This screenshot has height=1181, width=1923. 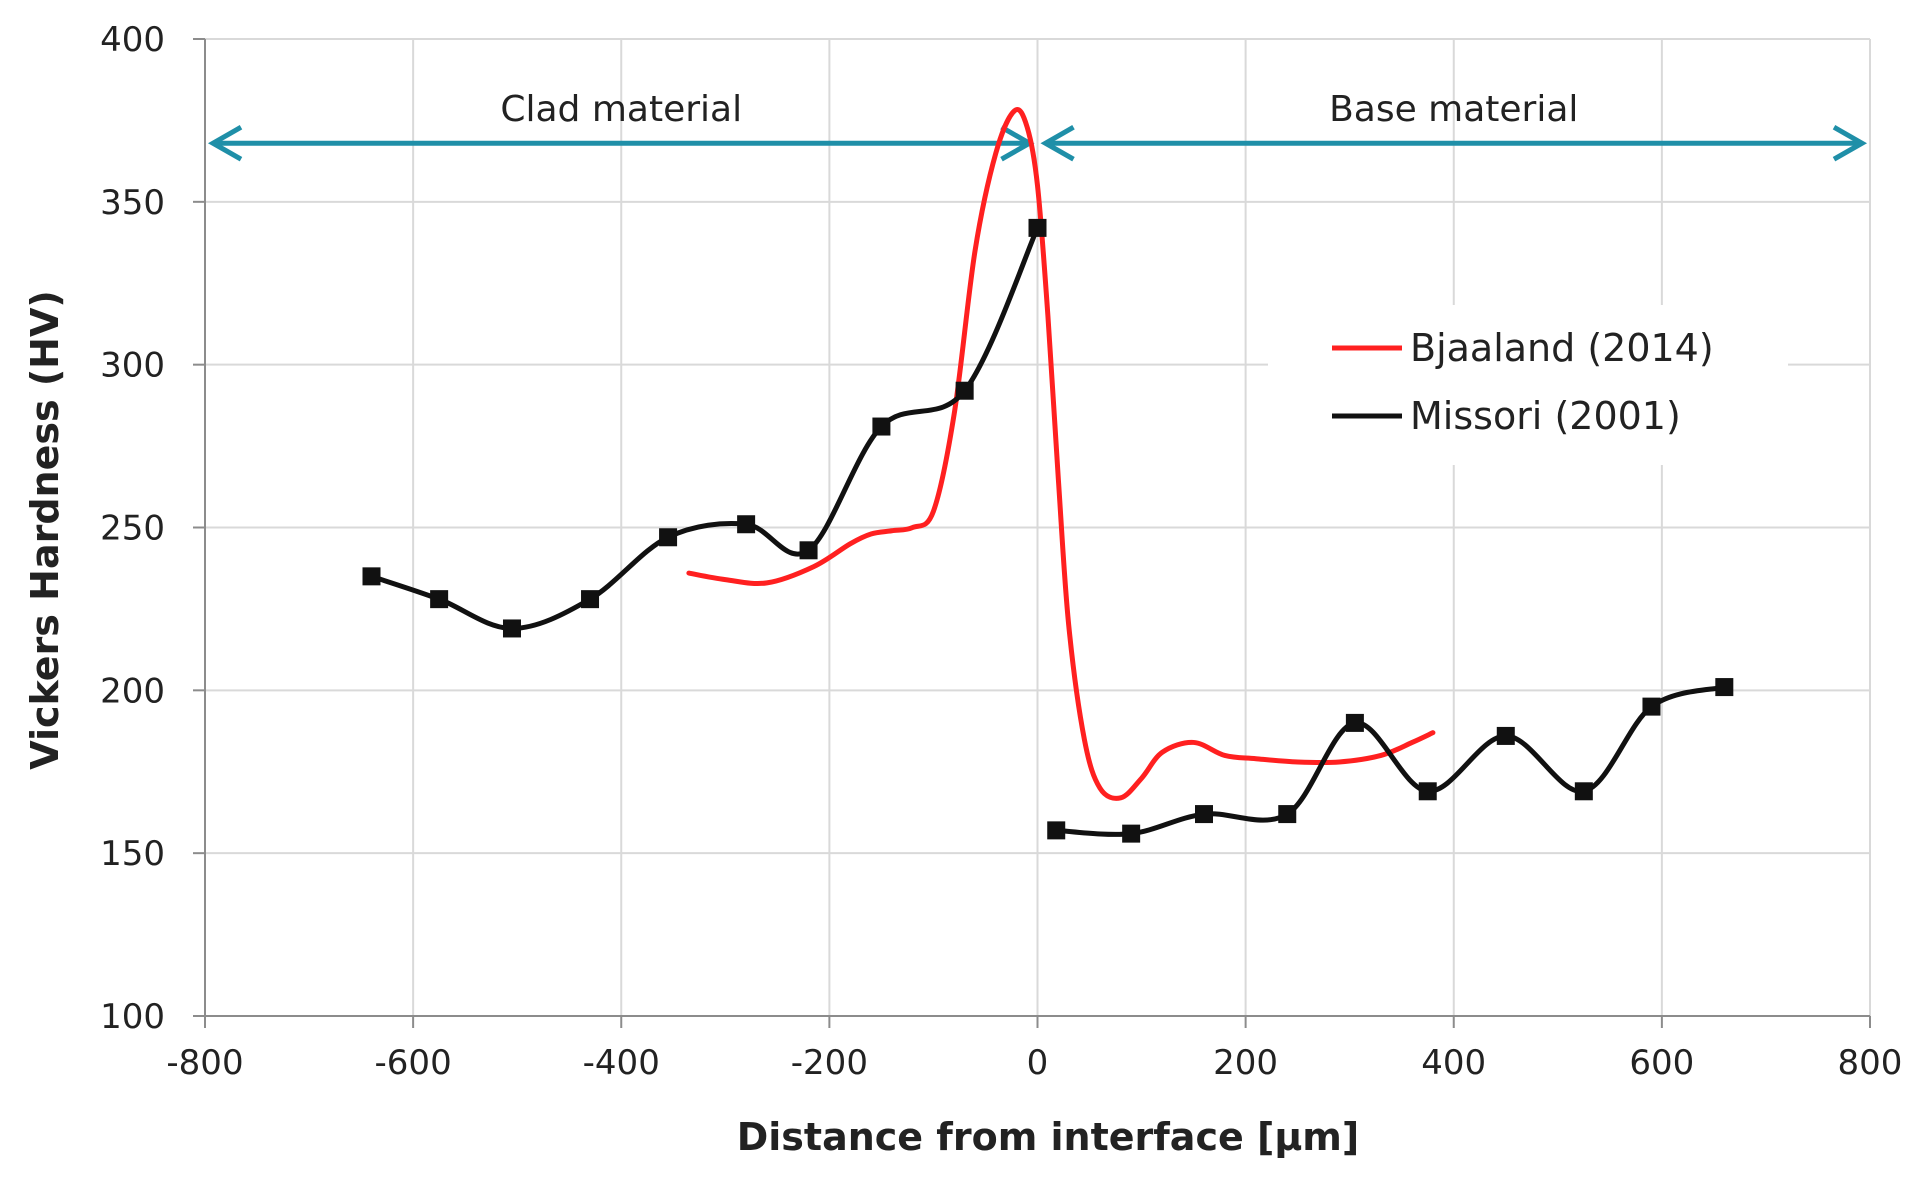 What do you see at coordinates (204, 1063) in the screenshot?
I see `x-tick-label: -800` at bounding box center [204, 1063].